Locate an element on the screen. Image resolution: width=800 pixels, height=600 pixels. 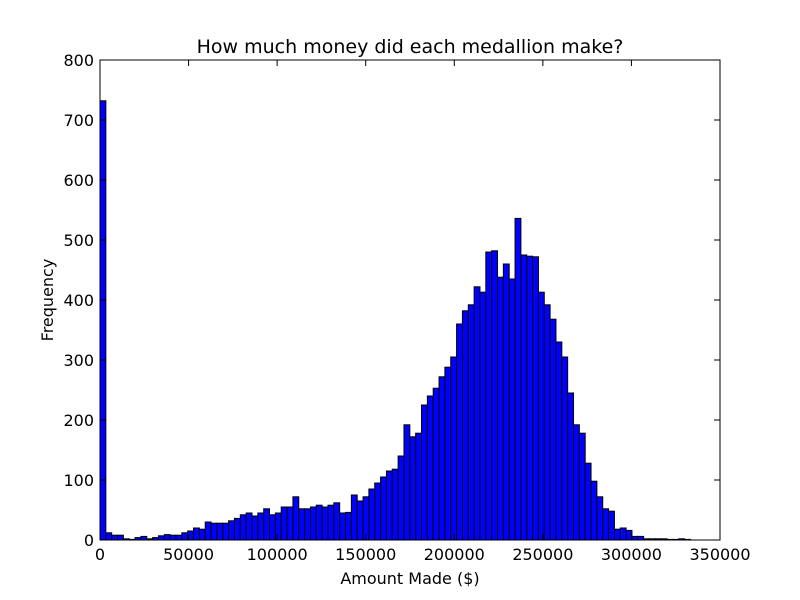
y-tick-label: 100 is located at coordinates (78, 480).